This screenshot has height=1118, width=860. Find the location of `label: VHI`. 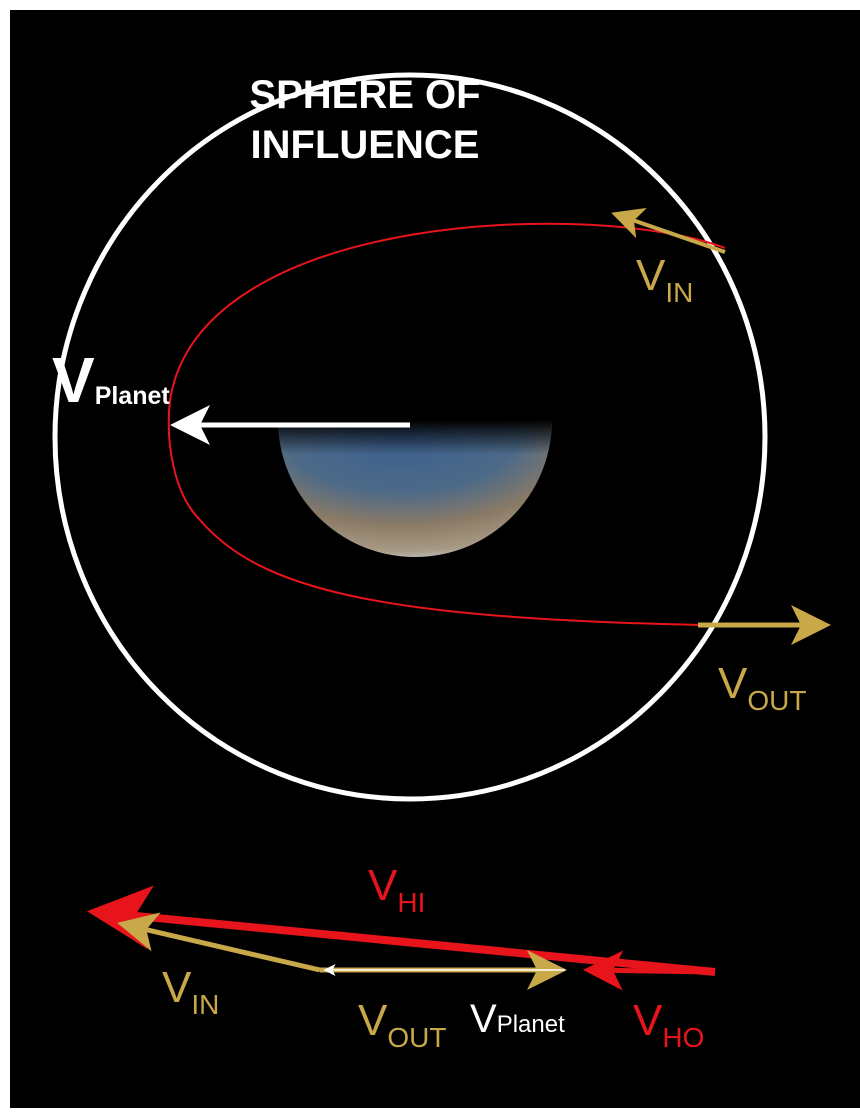

label: VHI is located at coordinates (396, 889).